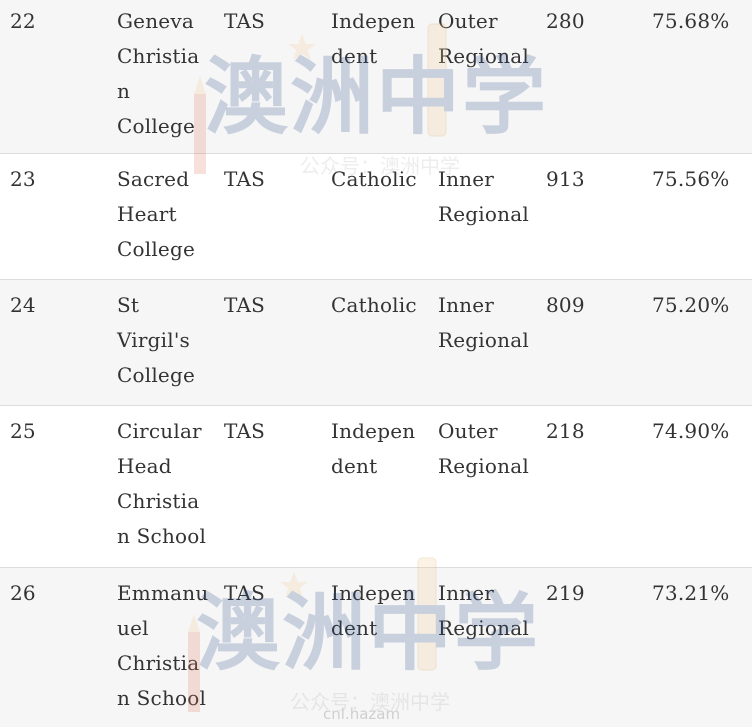  What do you see at coordinates (158, 73) in the screenshot?
I see `school-name-cell: Geneva Christia n College` at bounding box center [158, 73].